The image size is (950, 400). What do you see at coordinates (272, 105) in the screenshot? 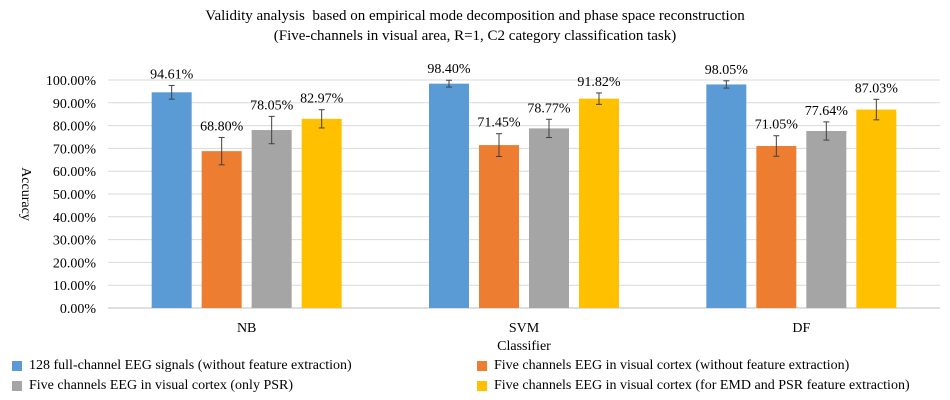
I see `data-label: 78.05%` at bounding box center [272, 105].